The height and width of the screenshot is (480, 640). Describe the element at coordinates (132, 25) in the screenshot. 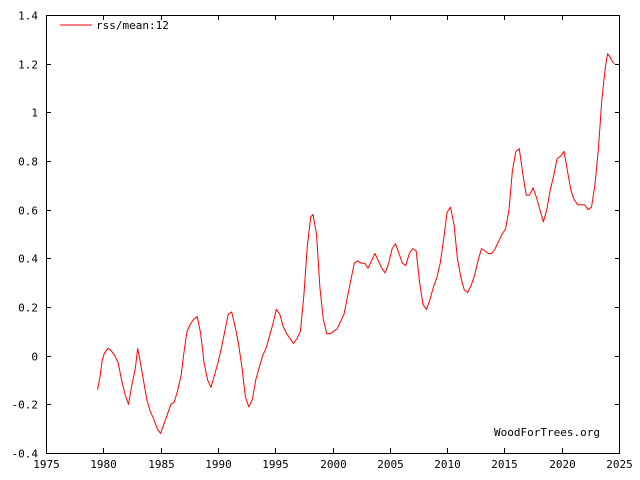

I see `legend-label: rss/mean:12` at that location.